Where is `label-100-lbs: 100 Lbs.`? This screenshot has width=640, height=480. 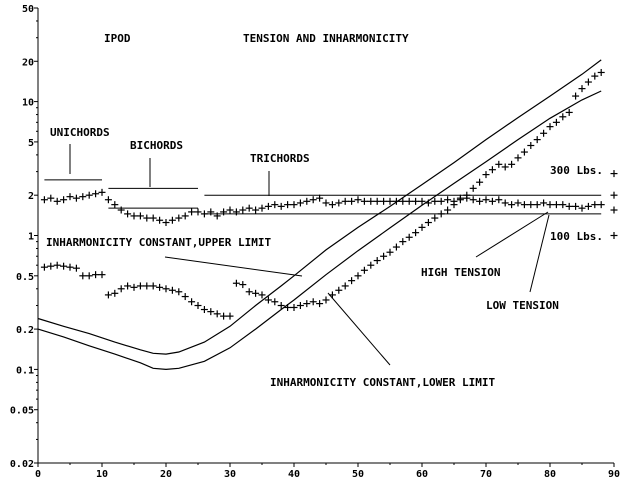
label-100-lbs: 100 Lbs. is located at coordinates (576, 236).